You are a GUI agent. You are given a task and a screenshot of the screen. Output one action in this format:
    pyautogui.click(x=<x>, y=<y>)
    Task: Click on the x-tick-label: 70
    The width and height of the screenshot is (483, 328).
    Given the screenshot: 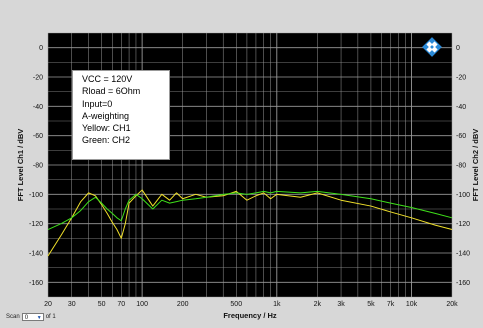 What is the action you would take?
    pyautogui.click(x=121, y=304)
    